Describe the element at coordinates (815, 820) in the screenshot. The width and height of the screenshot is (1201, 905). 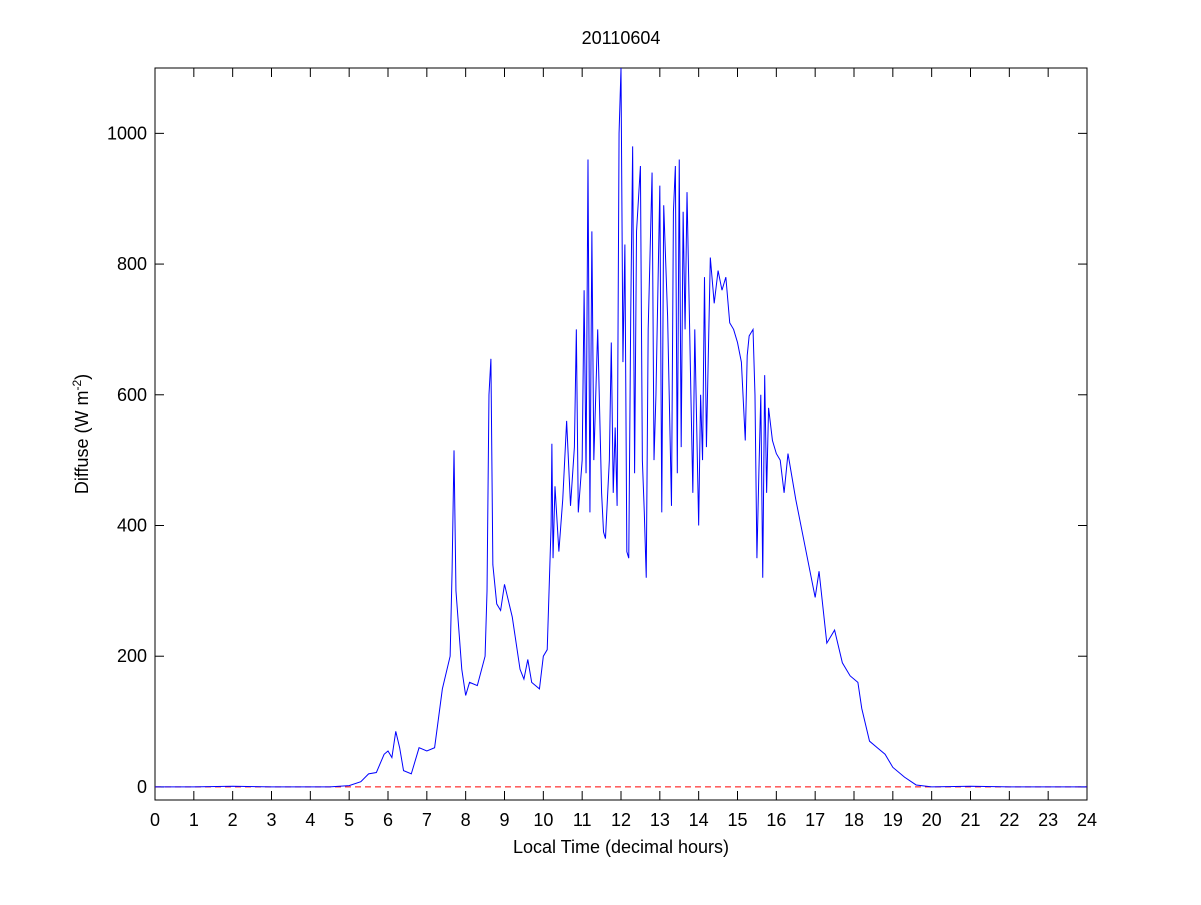
I see `x-tick-label: 17` at that location.